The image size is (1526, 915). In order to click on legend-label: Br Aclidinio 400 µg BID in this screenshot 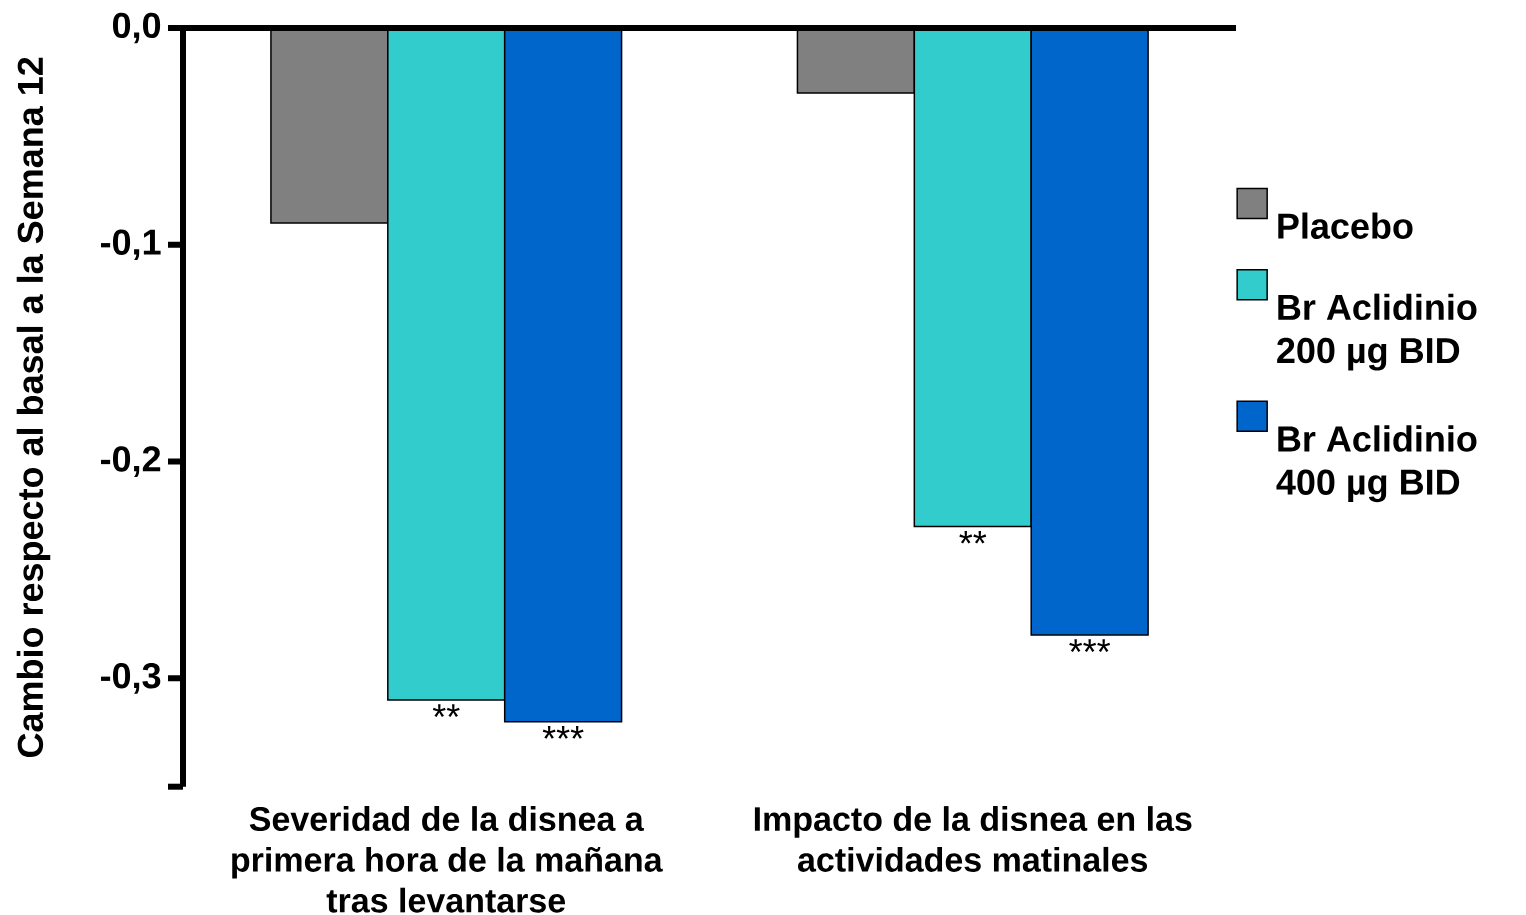, I will do `click(1376, 464)`.